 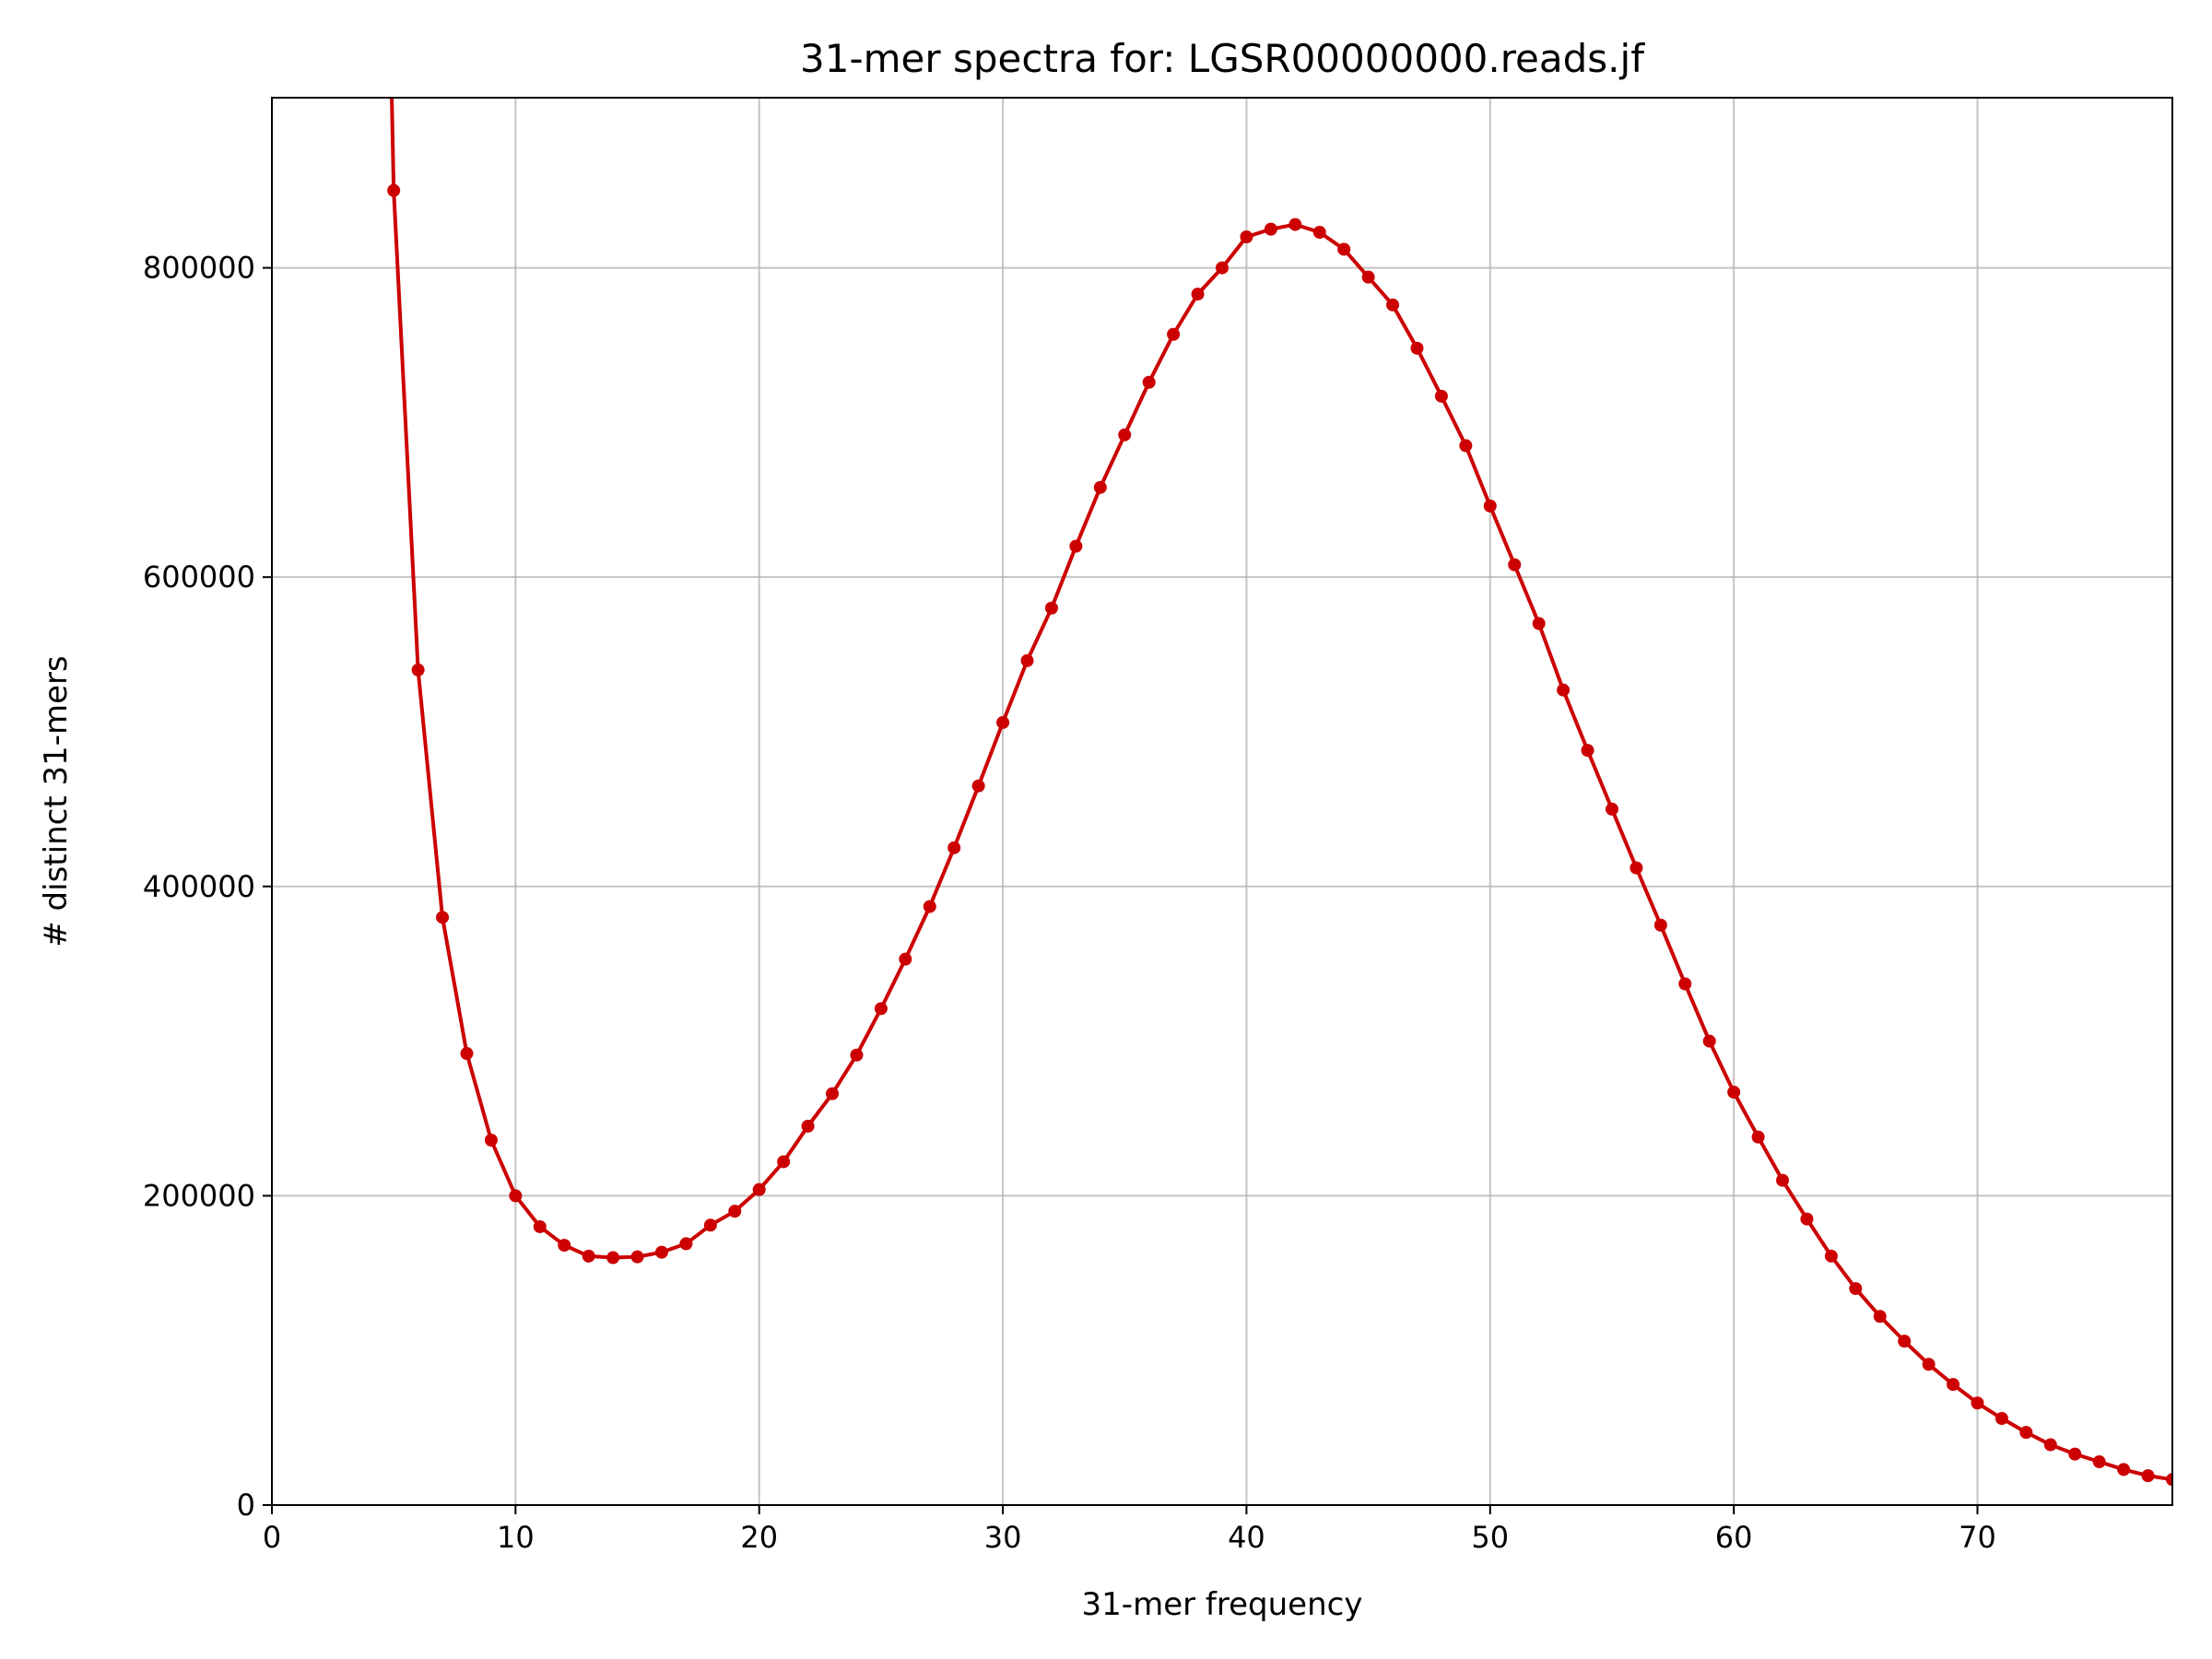 I want to click on x-tick-label: 20, so click(x=759, y=1537).